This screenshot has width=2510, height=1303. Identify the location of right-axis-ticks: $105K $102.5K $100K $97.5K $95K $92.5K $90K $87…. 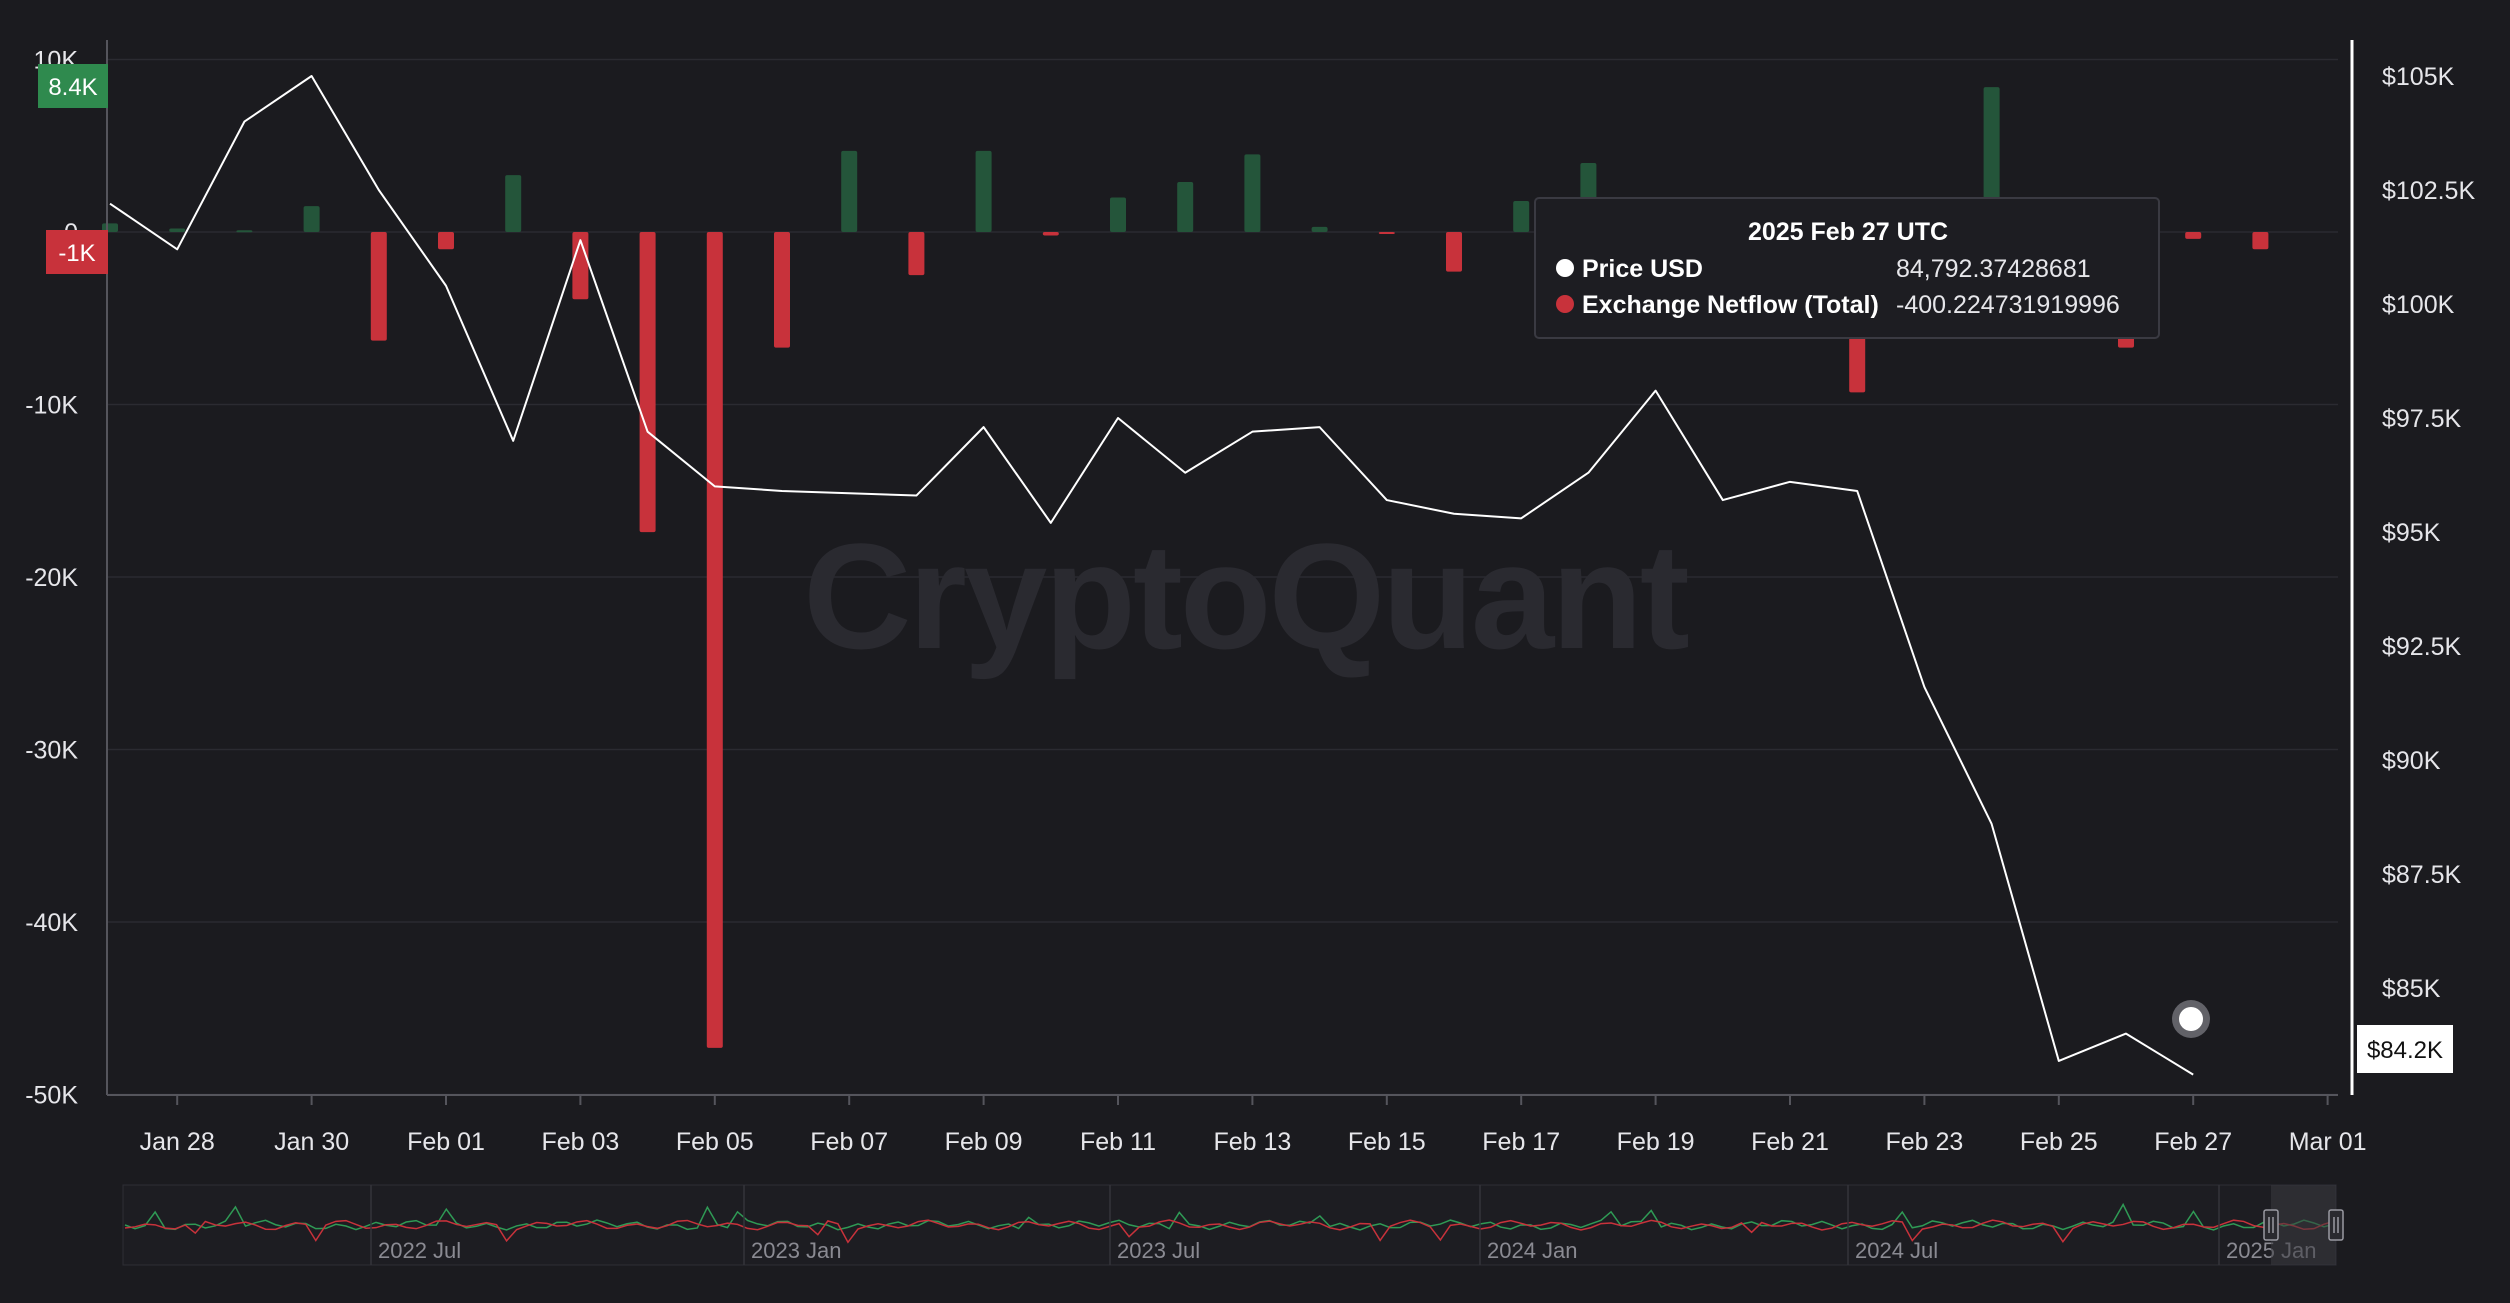
(2428, 533).